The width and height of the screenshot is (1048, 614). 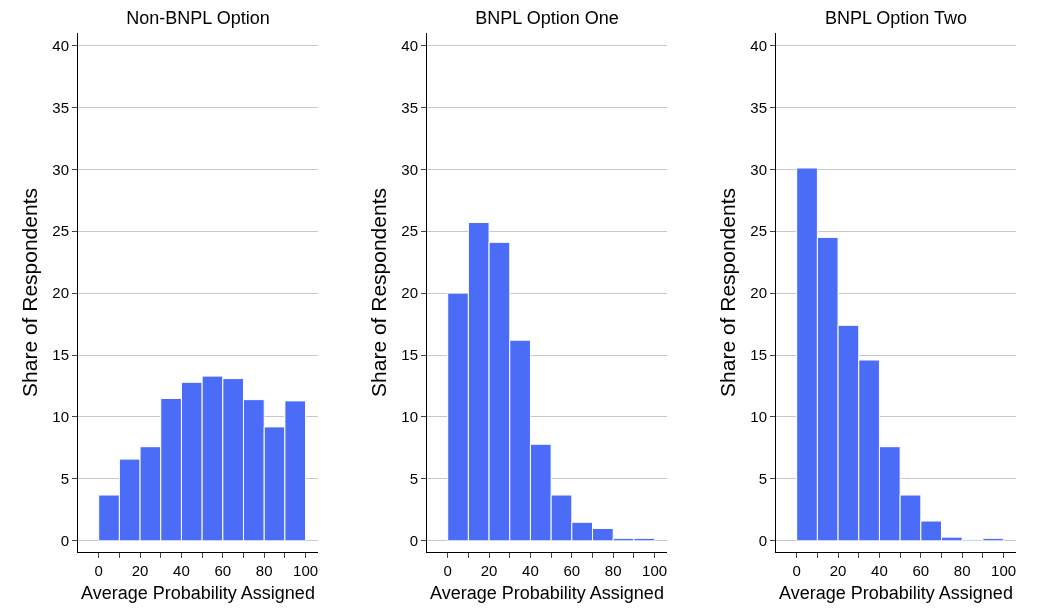 What do you see at coordinates (198, 18) in the screenshot?
I see `chart-title: Non-BNPL Option` at bounding box center [198, 18].